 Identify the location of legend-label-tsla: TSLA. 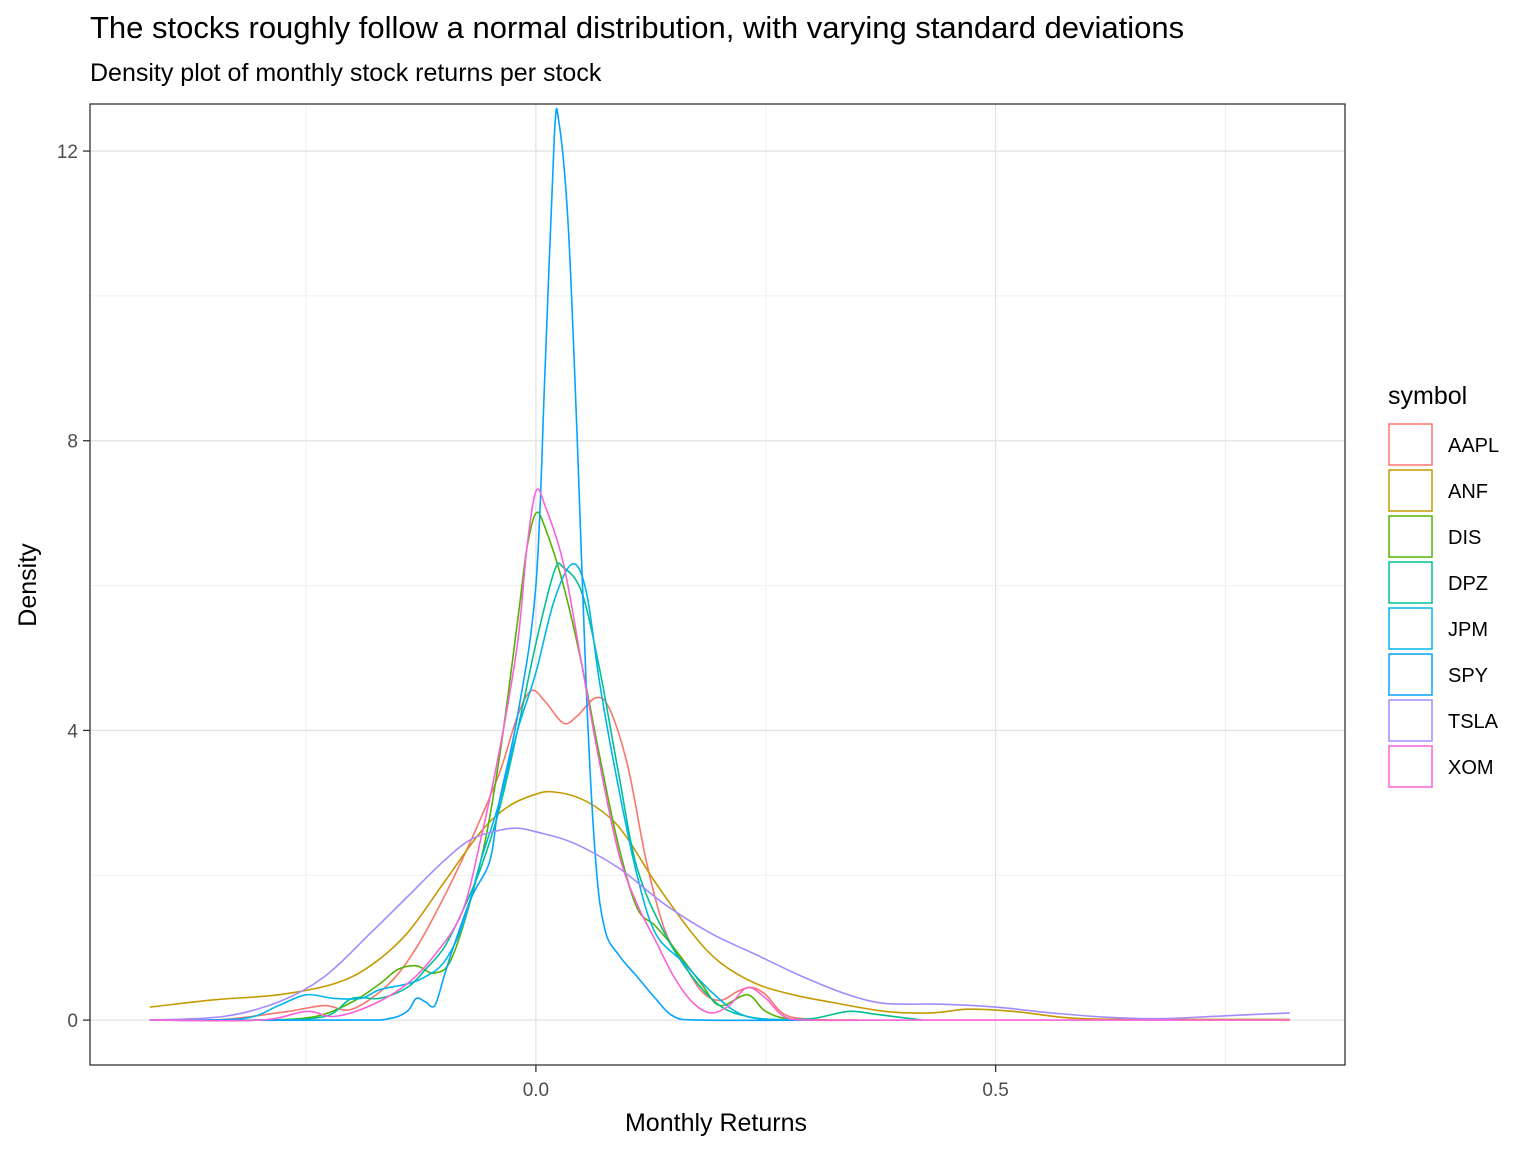
(1473, 722).